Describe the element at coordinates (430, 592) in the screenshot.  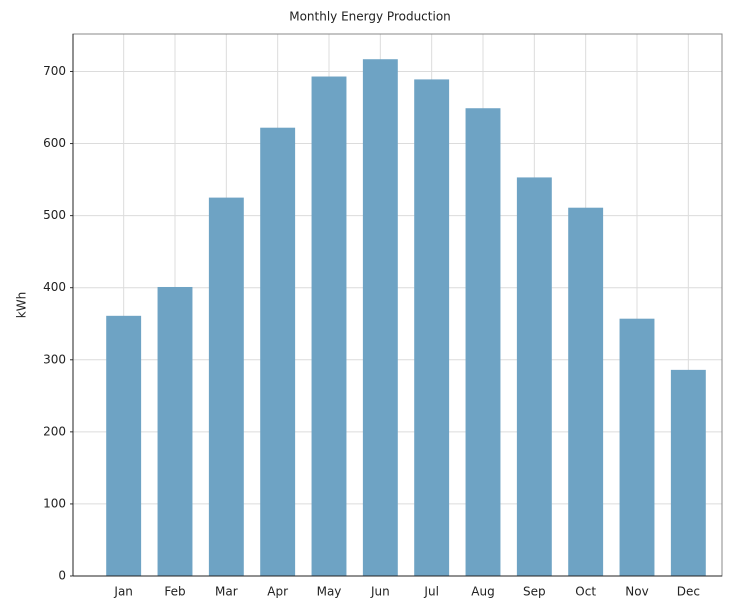
I see `x-tick-label: Jul` at that location.